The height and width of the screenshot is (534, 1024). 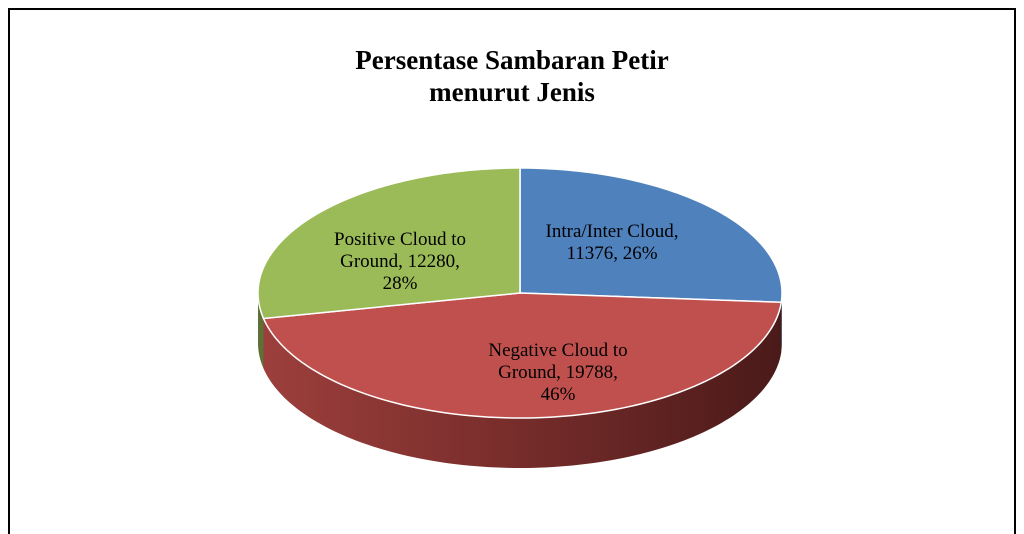 I want to click on data-label: Intra/Inter Cloud, 11376, 26%, so click(x=612, y=242).